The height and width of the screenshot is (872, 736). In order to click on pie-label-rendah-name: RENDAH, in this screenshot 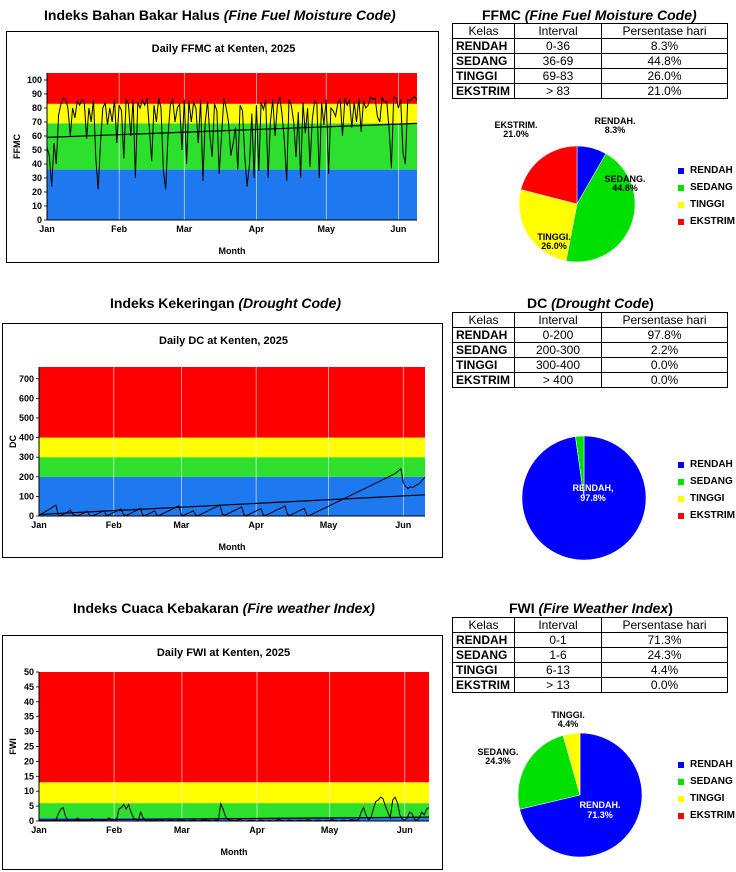, I will do `click(592, 488)`.